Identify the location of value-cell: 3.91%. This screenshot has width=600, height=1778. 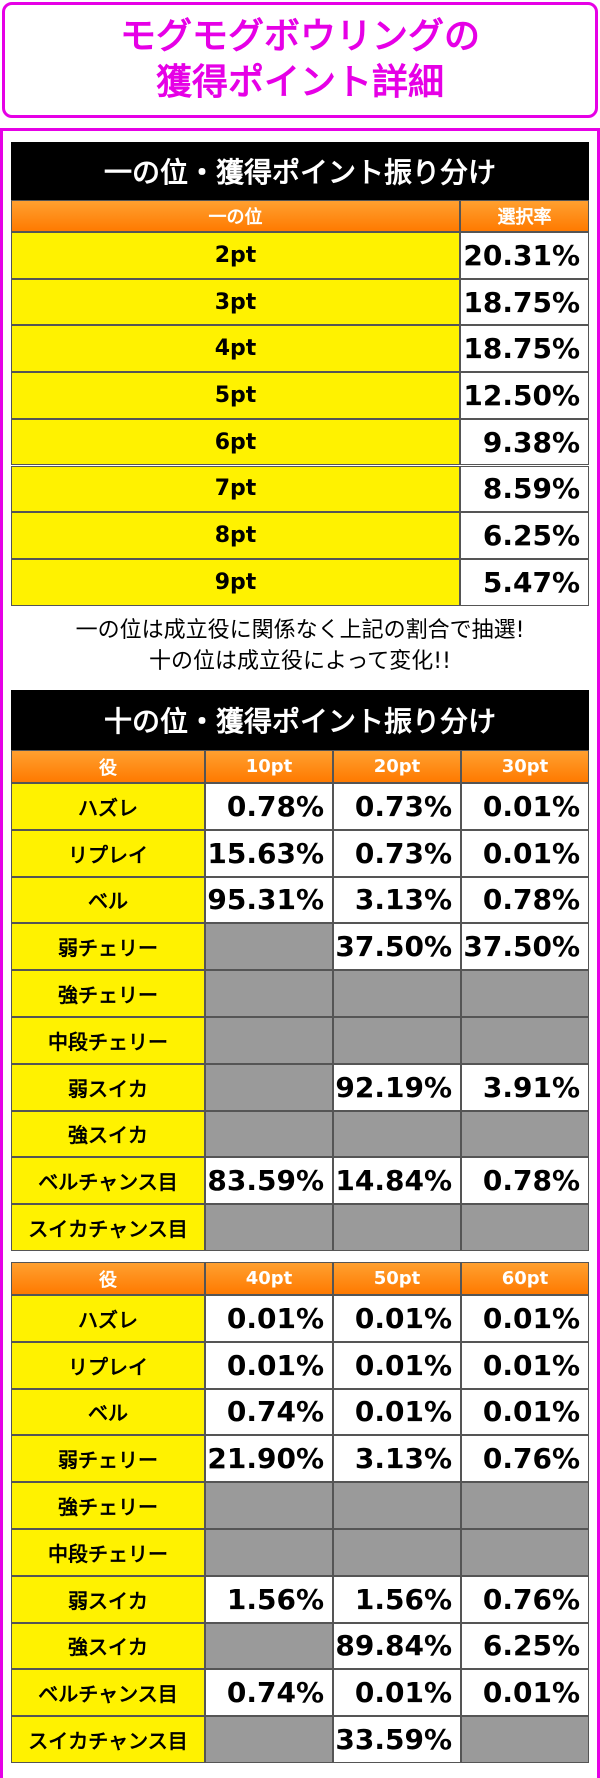
(525, 1087).